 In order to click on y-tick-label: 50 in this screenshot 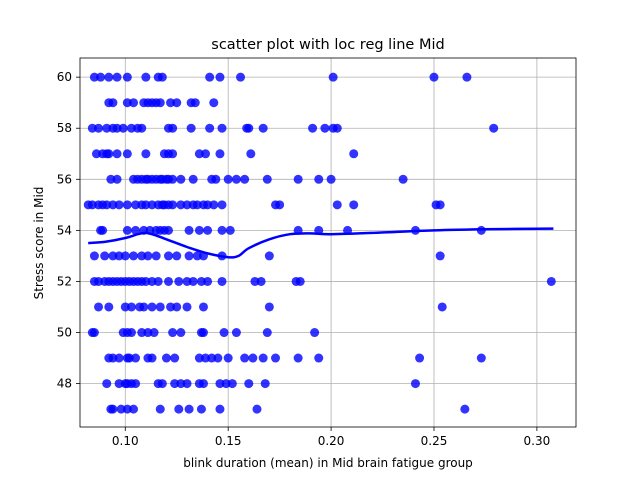, I will do `click(64, 333)`.